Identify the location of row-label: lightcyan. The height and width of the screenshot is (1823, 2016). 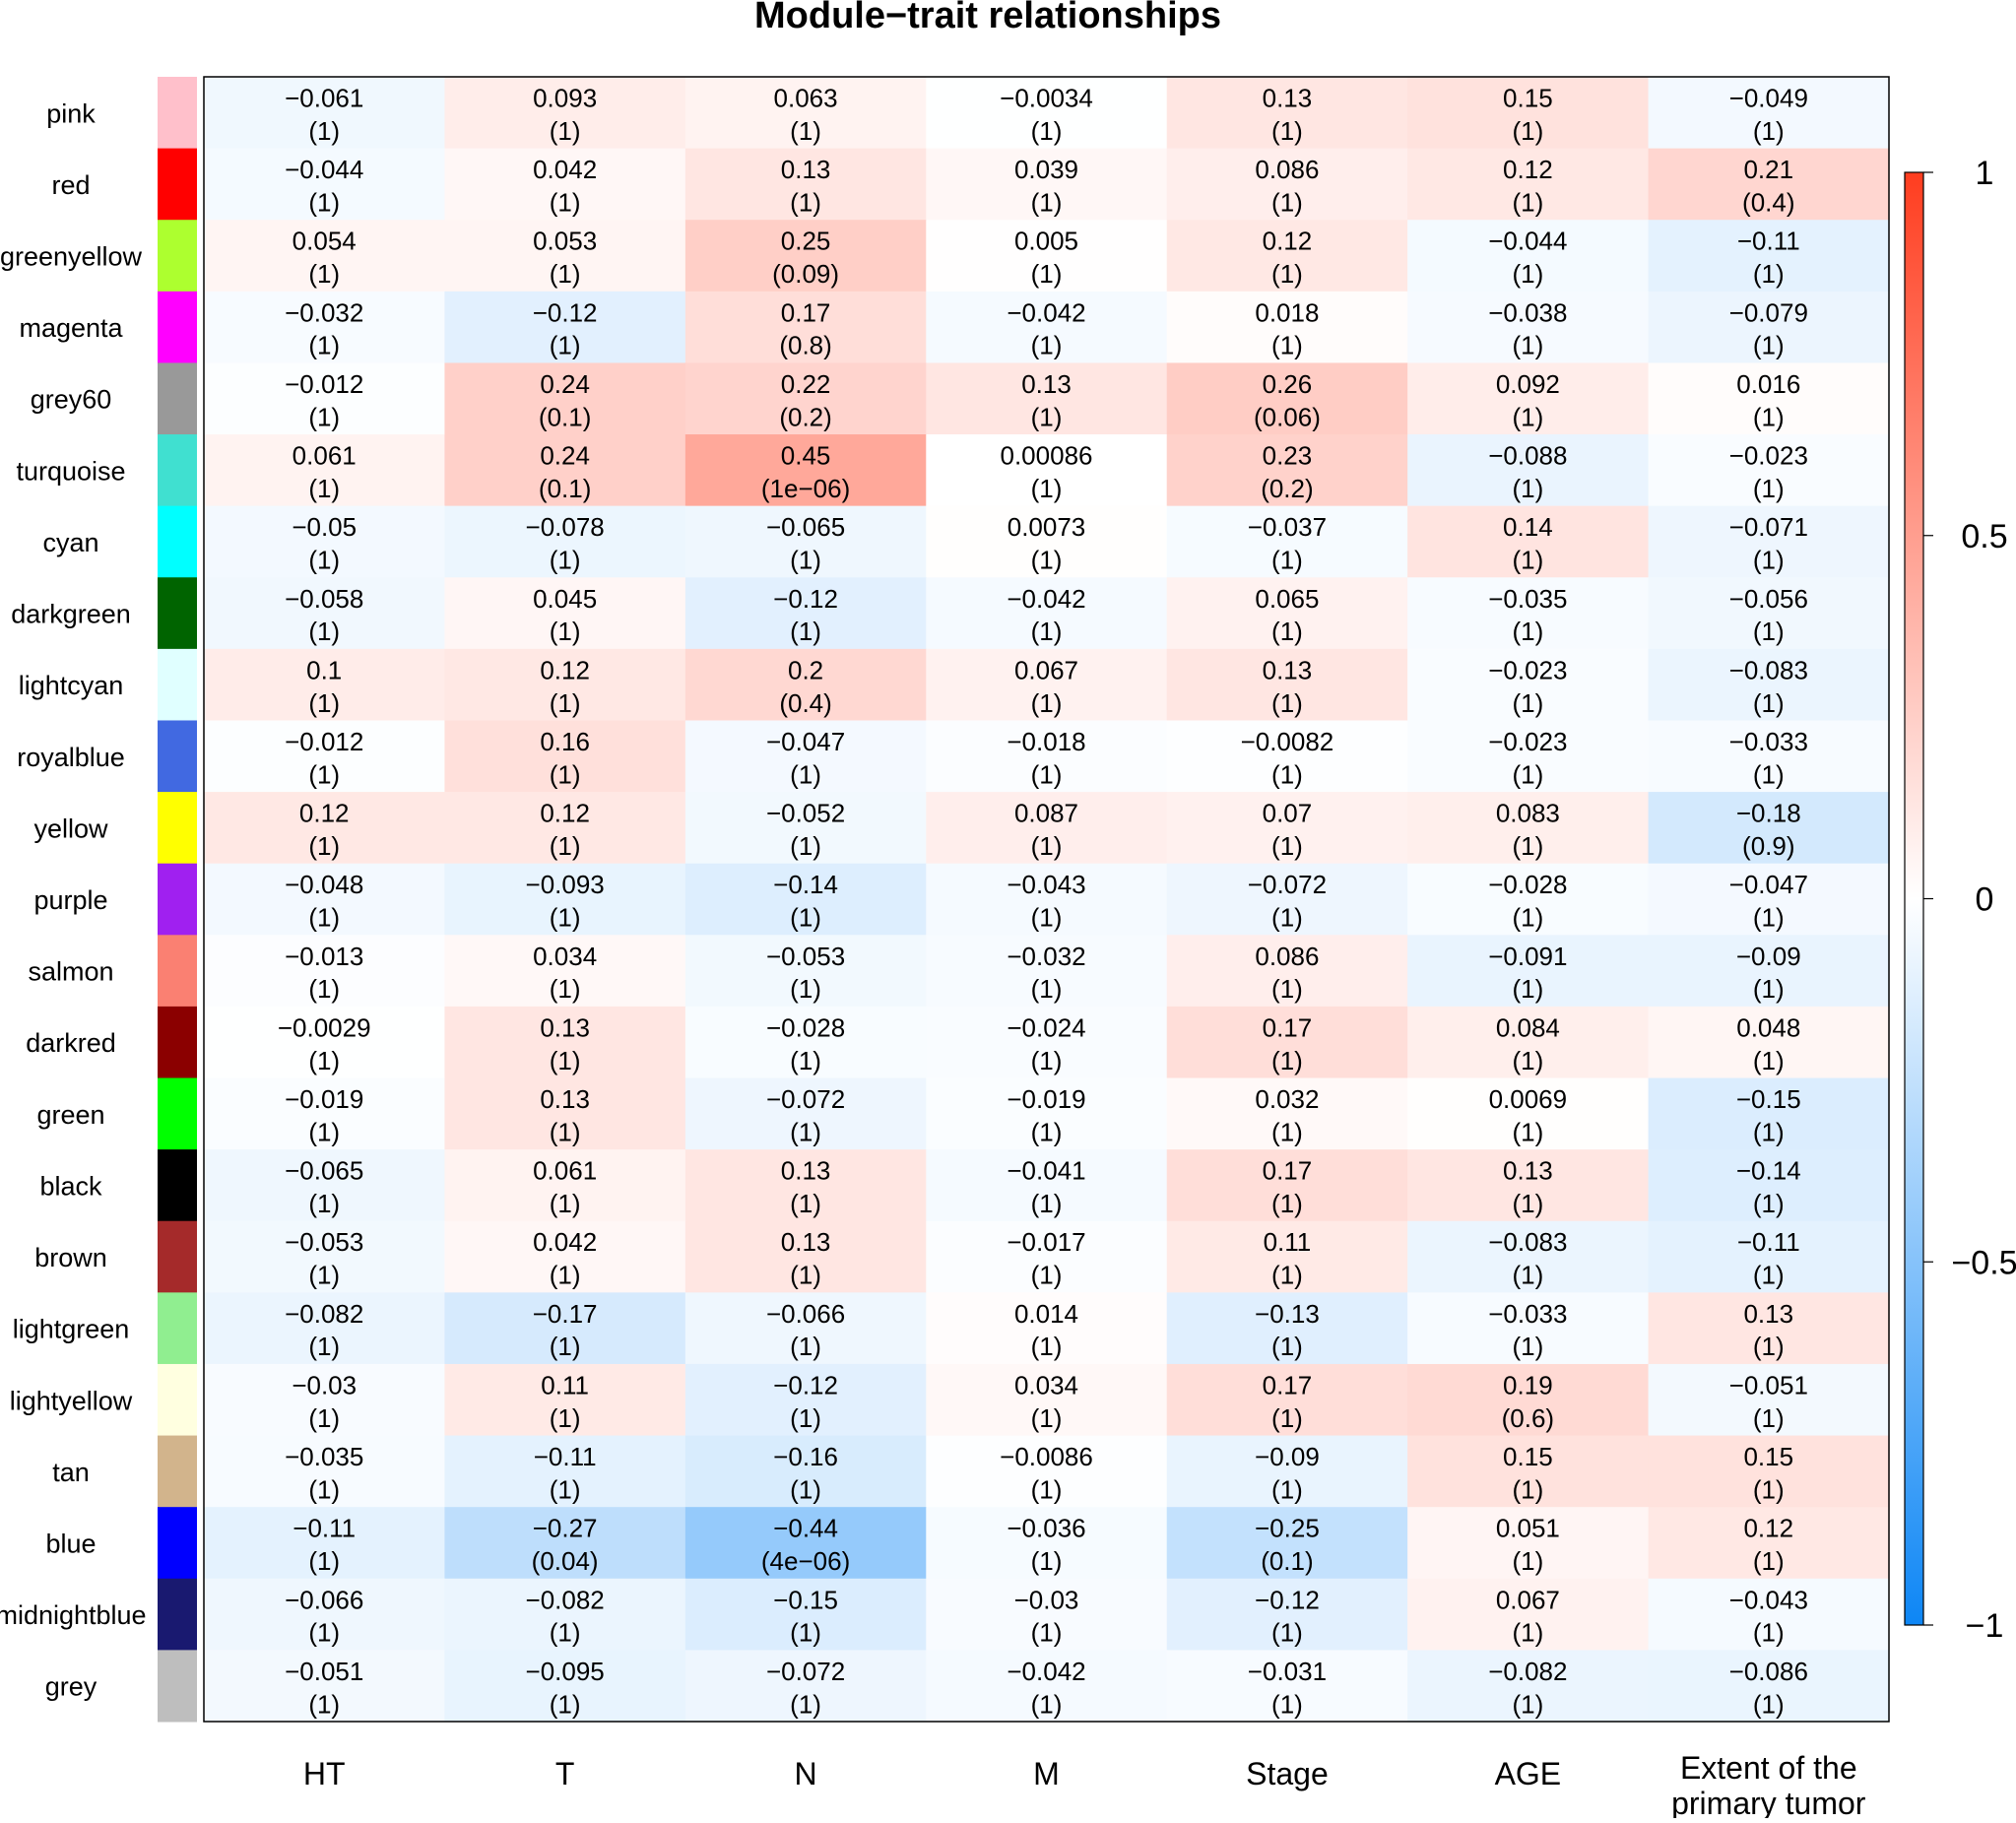
(71, 685).